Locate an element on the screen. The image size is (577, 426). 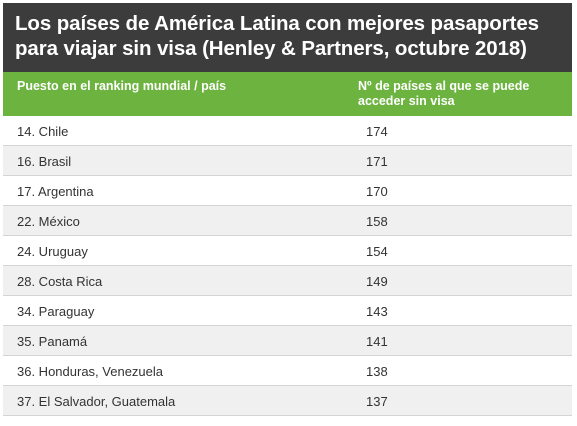
country-cell: 37. El Salvador, Guatemala is located at coordinates (96, 401).